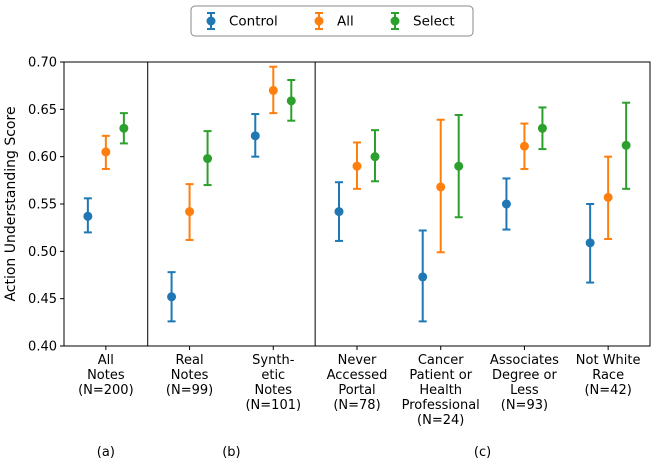 The width and height of the screenshot is (664, 472). Describe the element at coordinates (482, 452) in the screenshot. I see `panel-label: (c)` at that location.